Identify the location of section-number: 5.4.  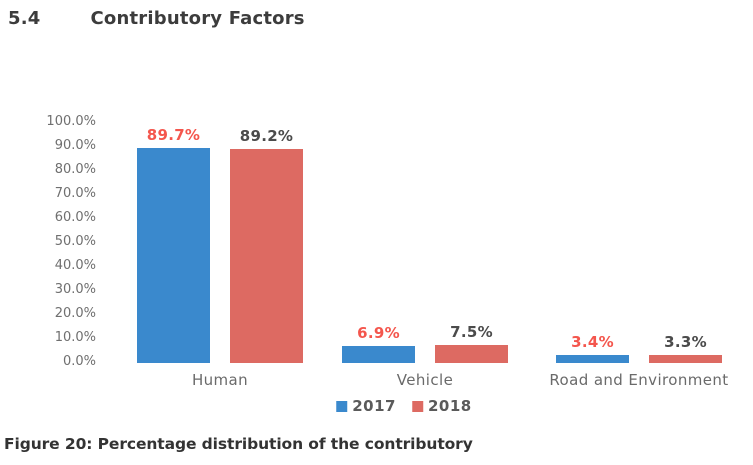
(24, 18).